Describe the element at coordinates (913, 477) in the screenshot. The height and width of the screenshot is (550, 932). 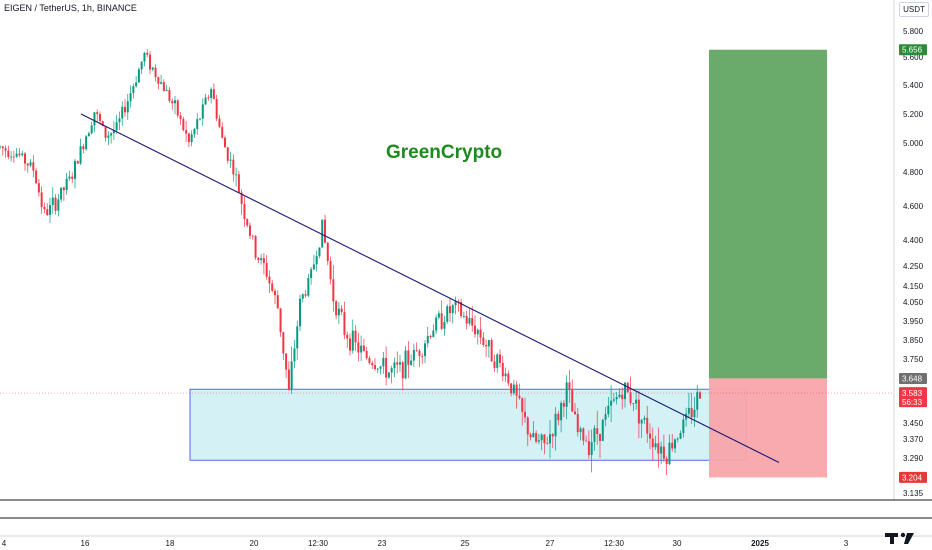
I see `stop-price-tag-bg` at that location.